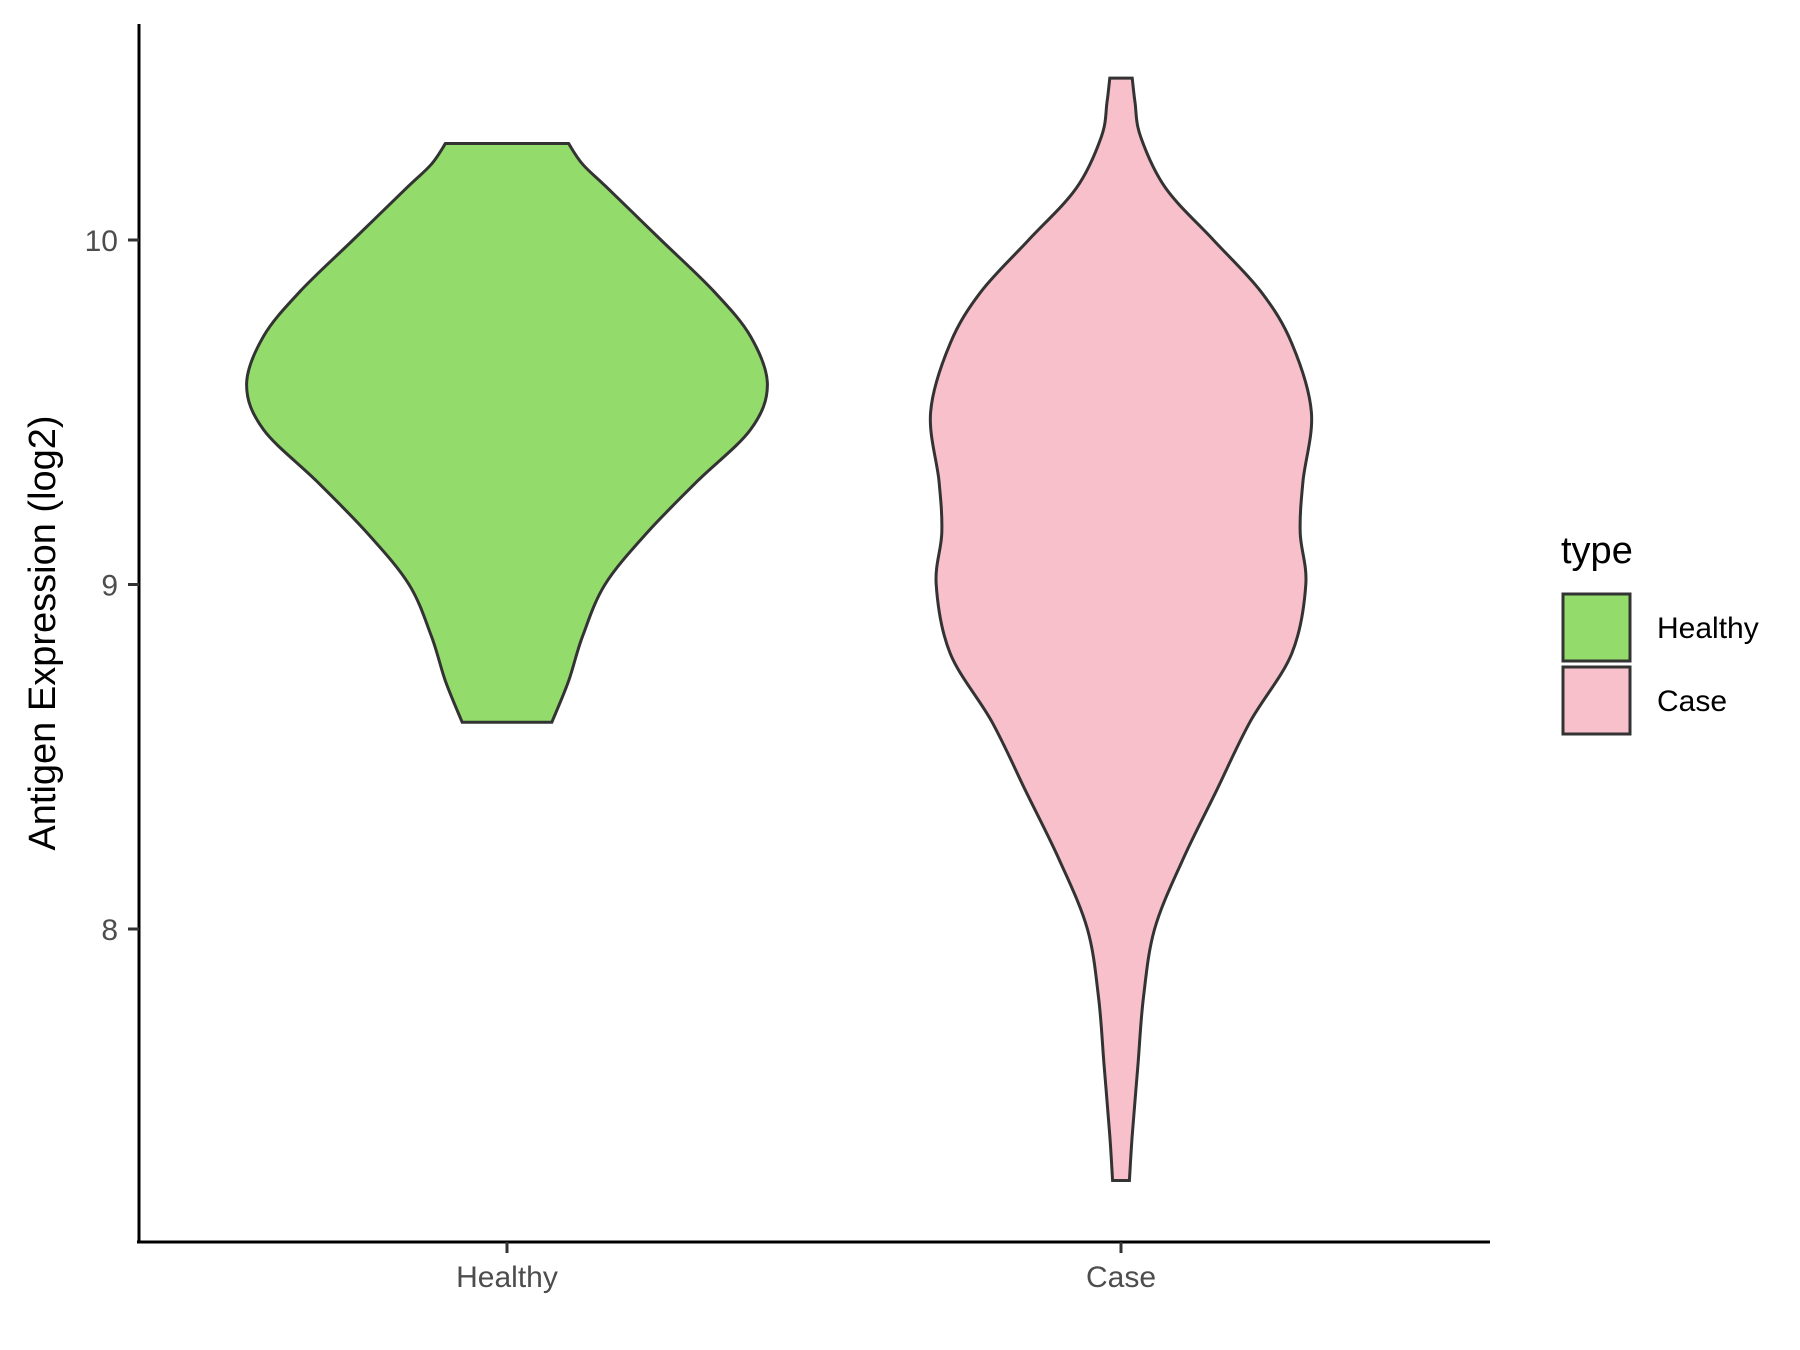 This screenshot has width=1800, height=1350. I want to click on y-tick-layer: 8 9 10, so click(112, 586).